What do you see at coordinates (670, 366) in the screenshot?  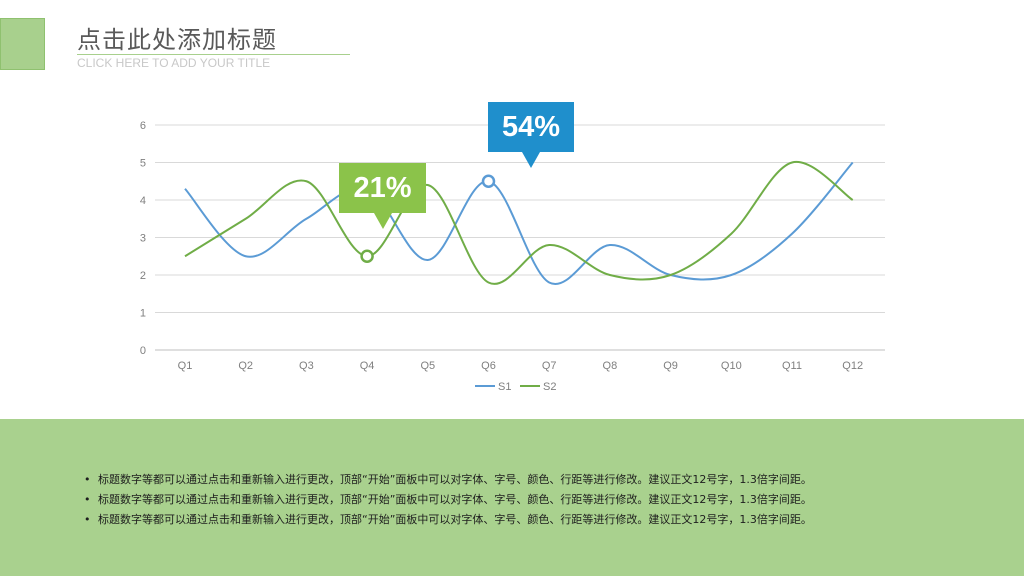 I see `x-tick-label: Q9` at bounding box center [670, 366].